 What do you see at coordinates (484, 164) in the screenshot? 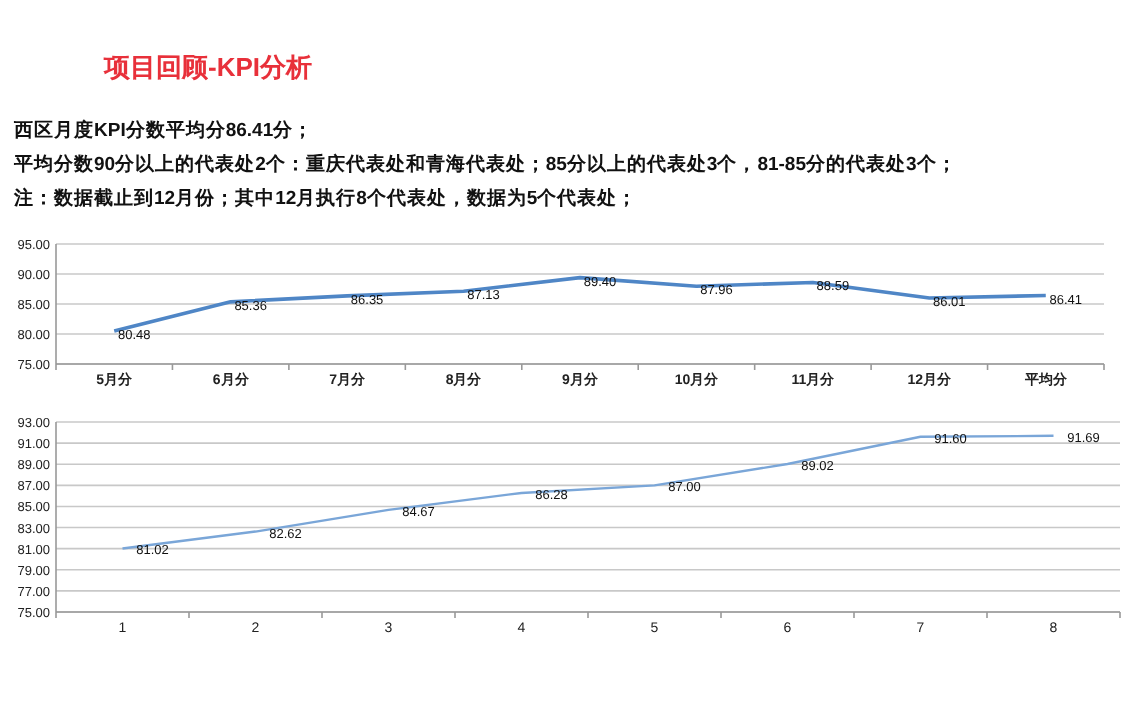
I see `text: 平均分数90分以上的代表处2个：重庆代表处和青海代表处；85分以上的代表处3个，81-85分的代表处3个；` at bounding box center [484, 164].